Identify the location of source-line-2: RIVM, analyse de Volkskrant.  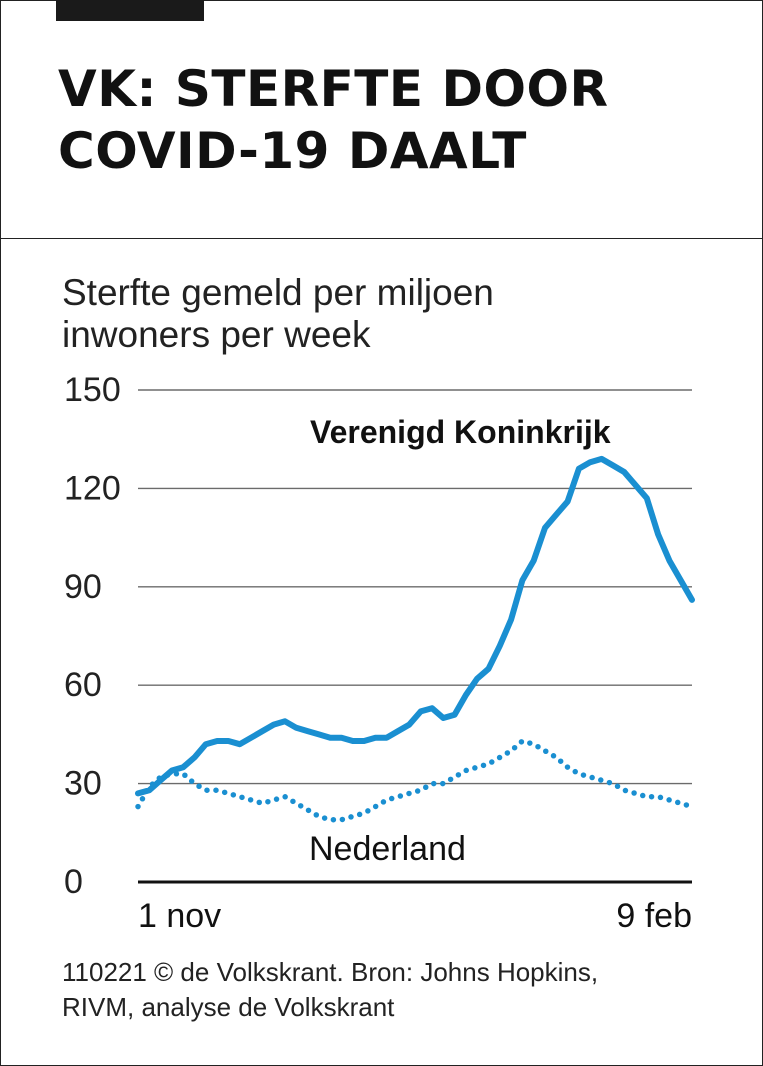
(228, 1007).